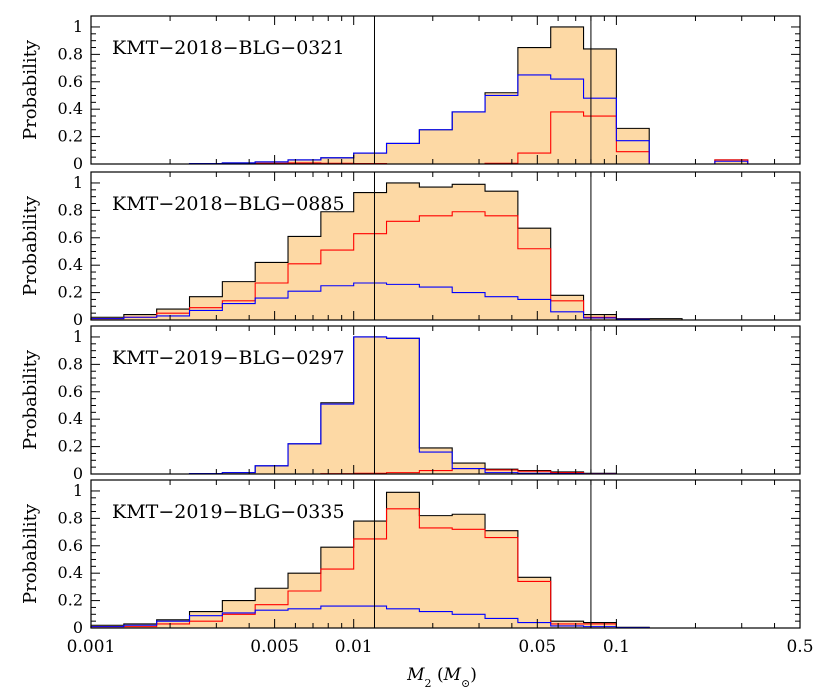  Describe the element at coordinates (274, 647) in the screenshot. I see `x-tick-label: 0.005` at that location.